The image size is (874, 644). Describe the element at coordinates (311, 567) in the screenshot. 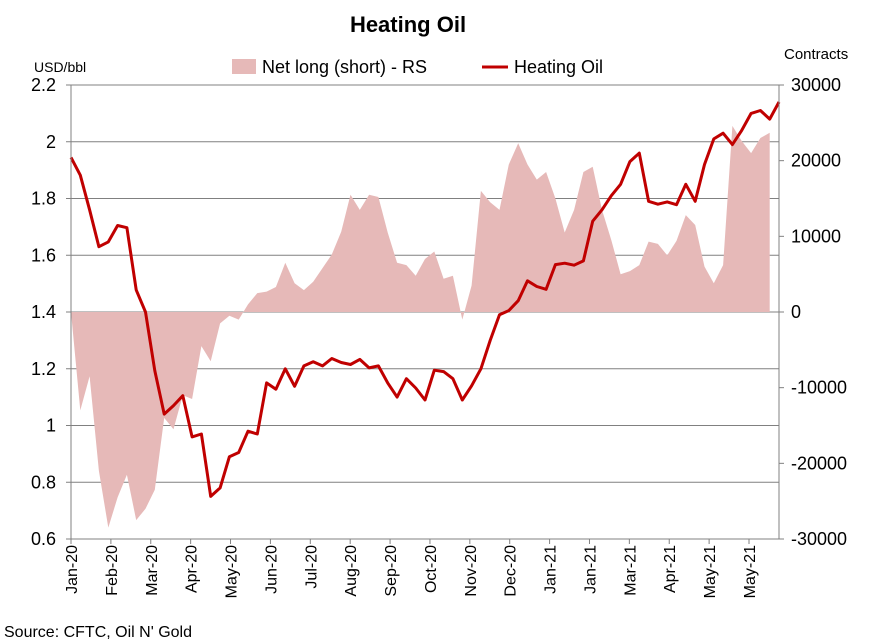

I see `x-tick-label-6: Jul-20` at that location.